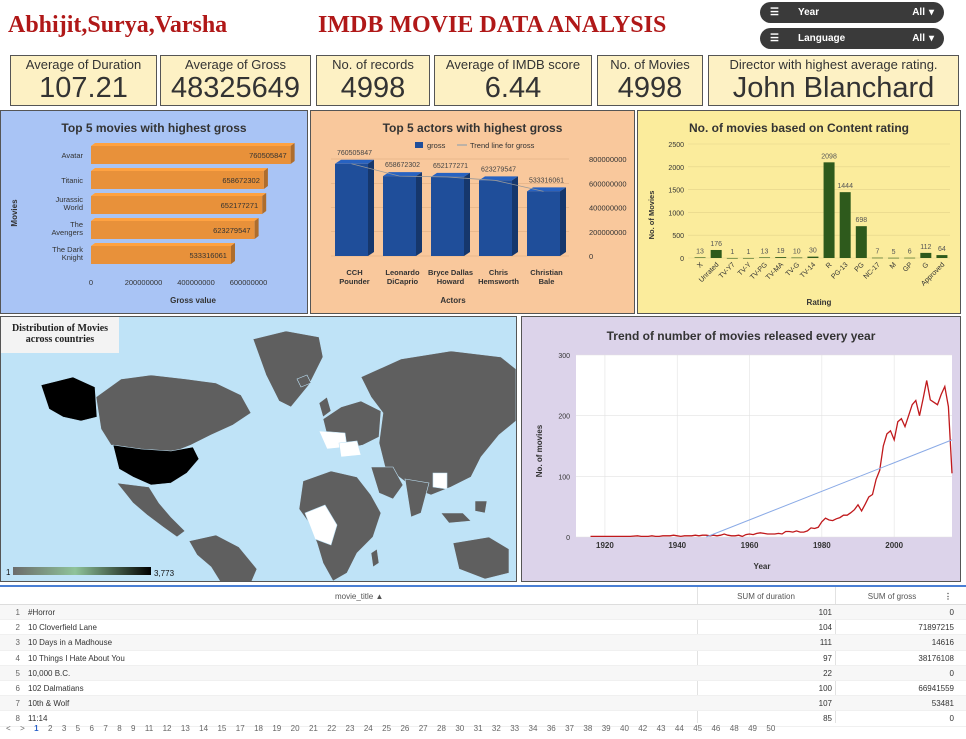 Image resolution: width=966 pixels, height=739 pixels. I want to click on row-index: 2, so click(17, 628).